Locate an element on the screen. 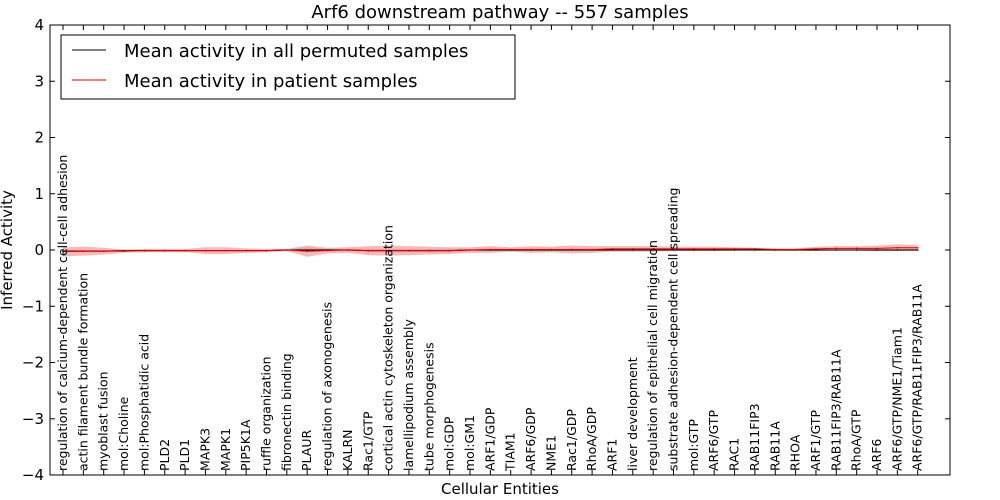 The width and height of the screenshot is (1000, 500). chart-title: Arf6 downstream pathway -- 557 samples is located at coordinates (499, 12).